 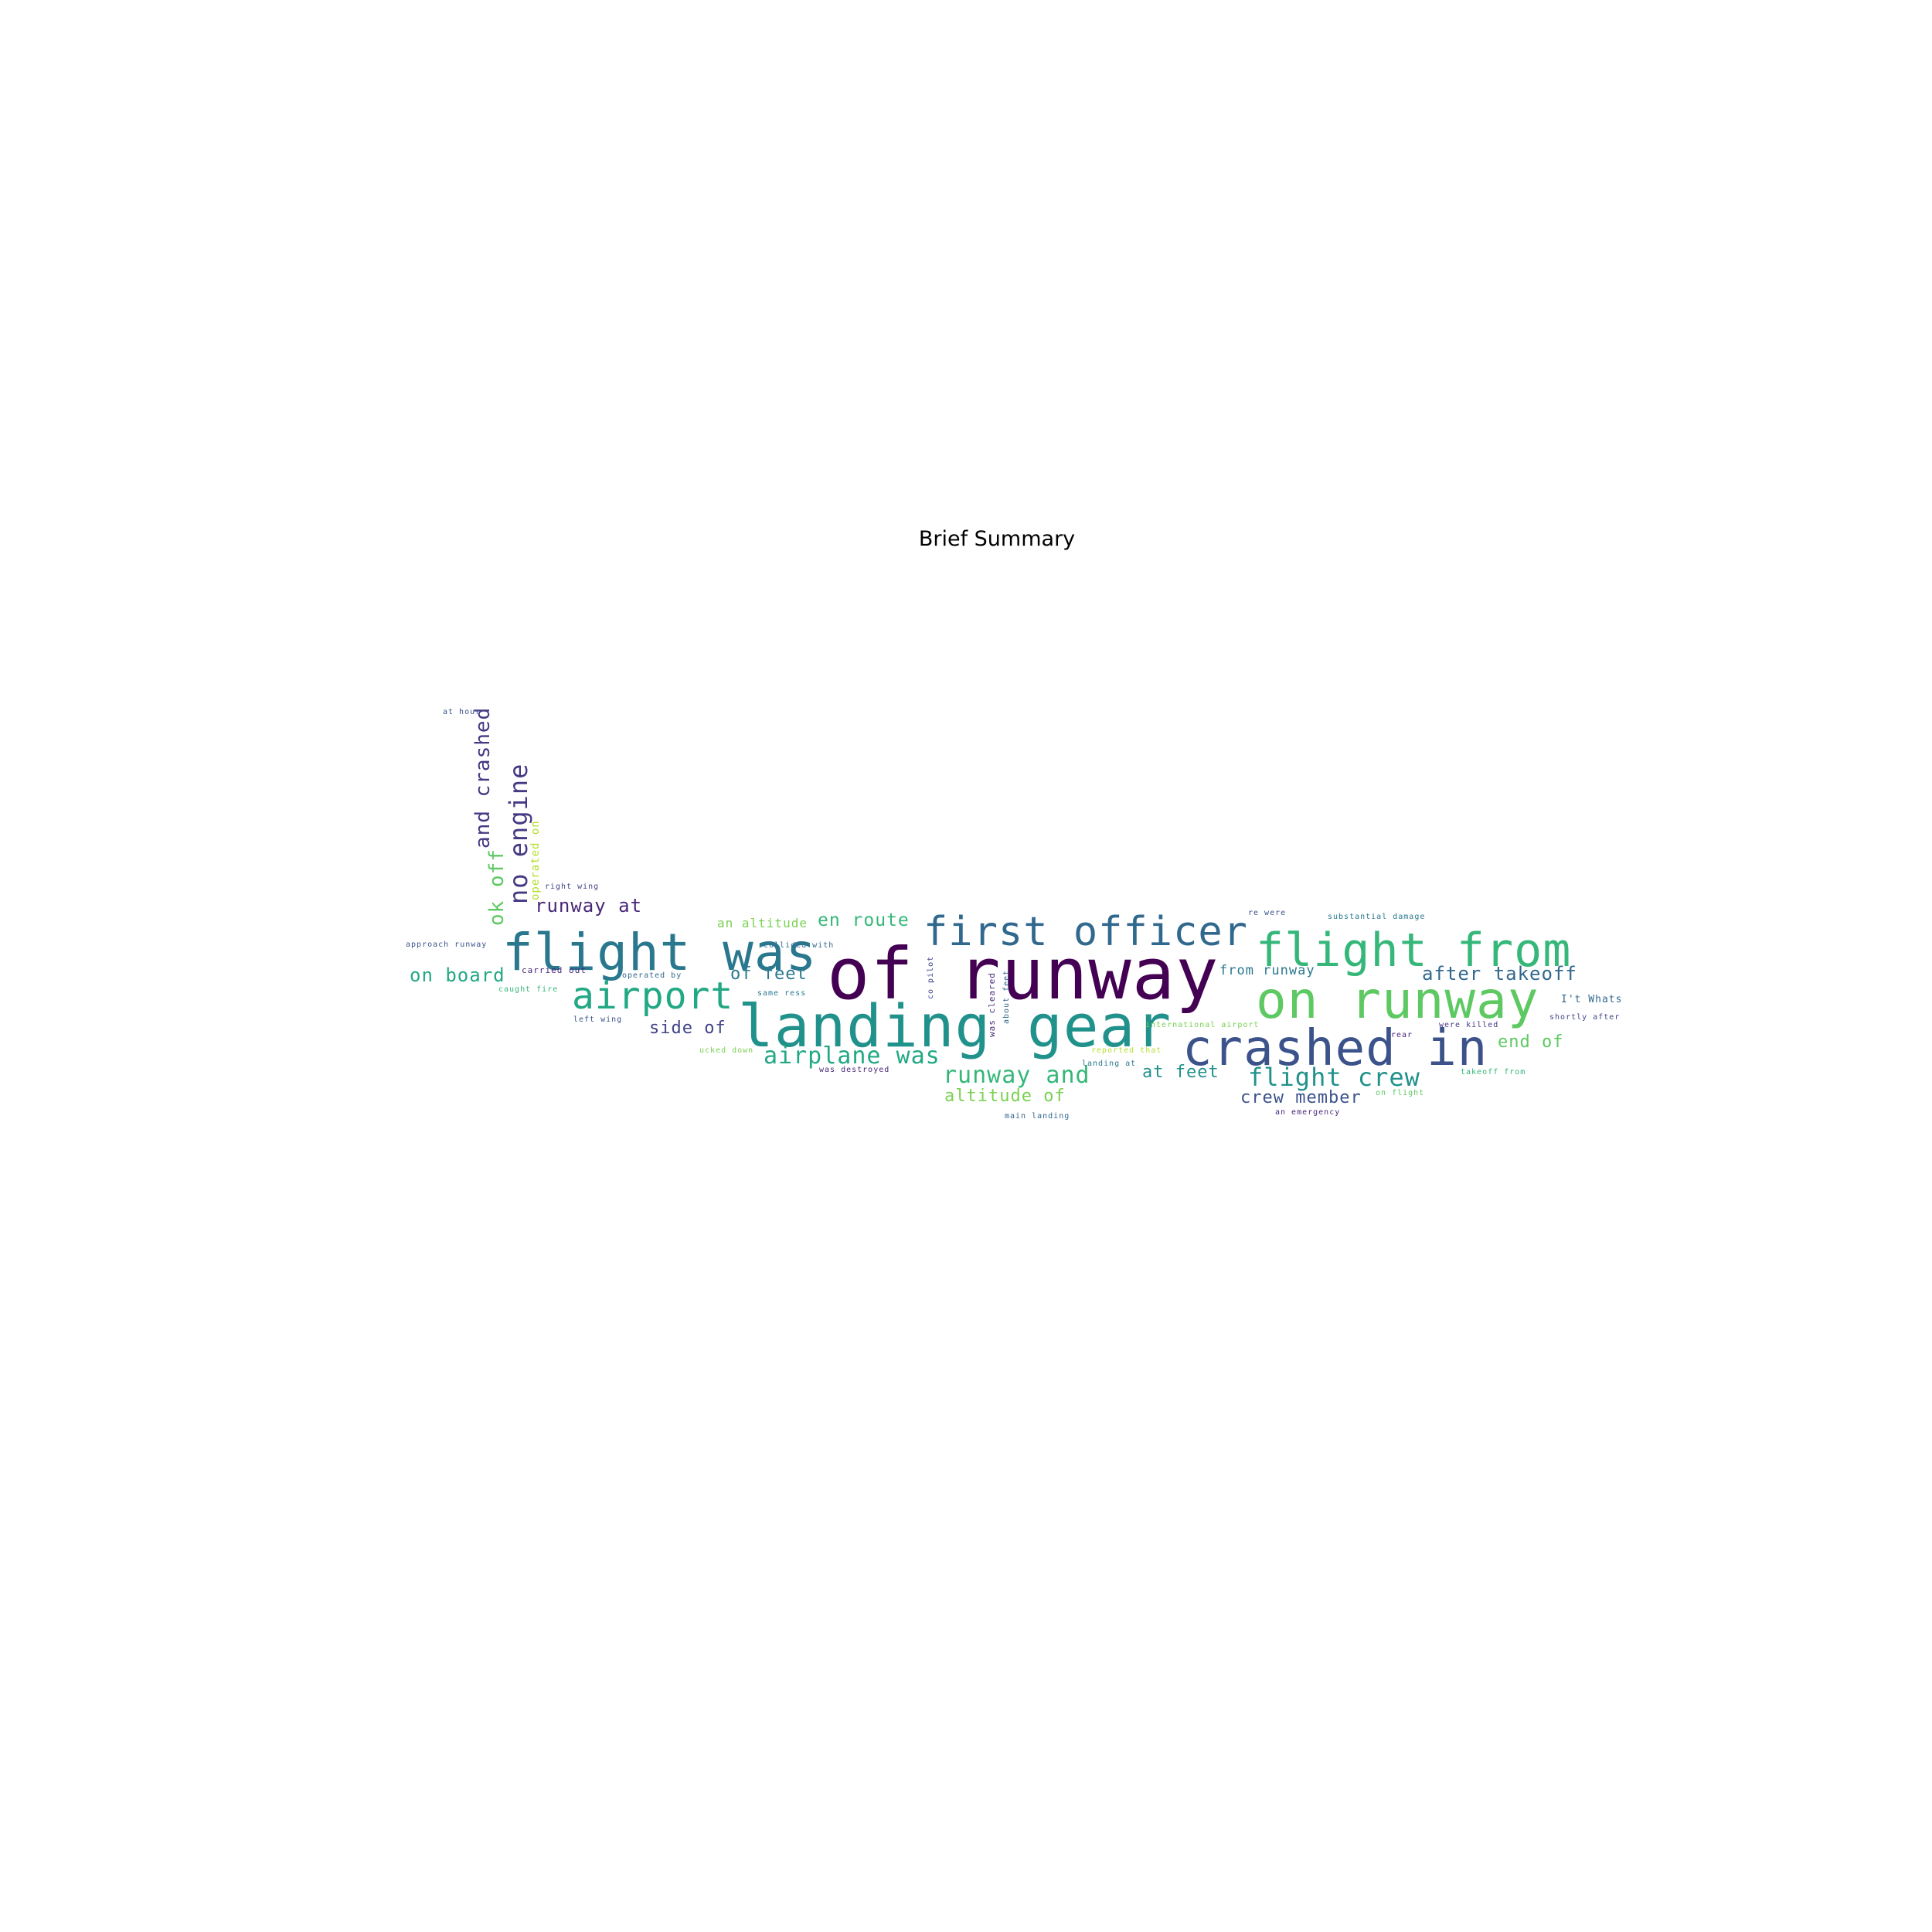 I want to click on word-co-pilot: co pilot, so click(x=931, y=977).